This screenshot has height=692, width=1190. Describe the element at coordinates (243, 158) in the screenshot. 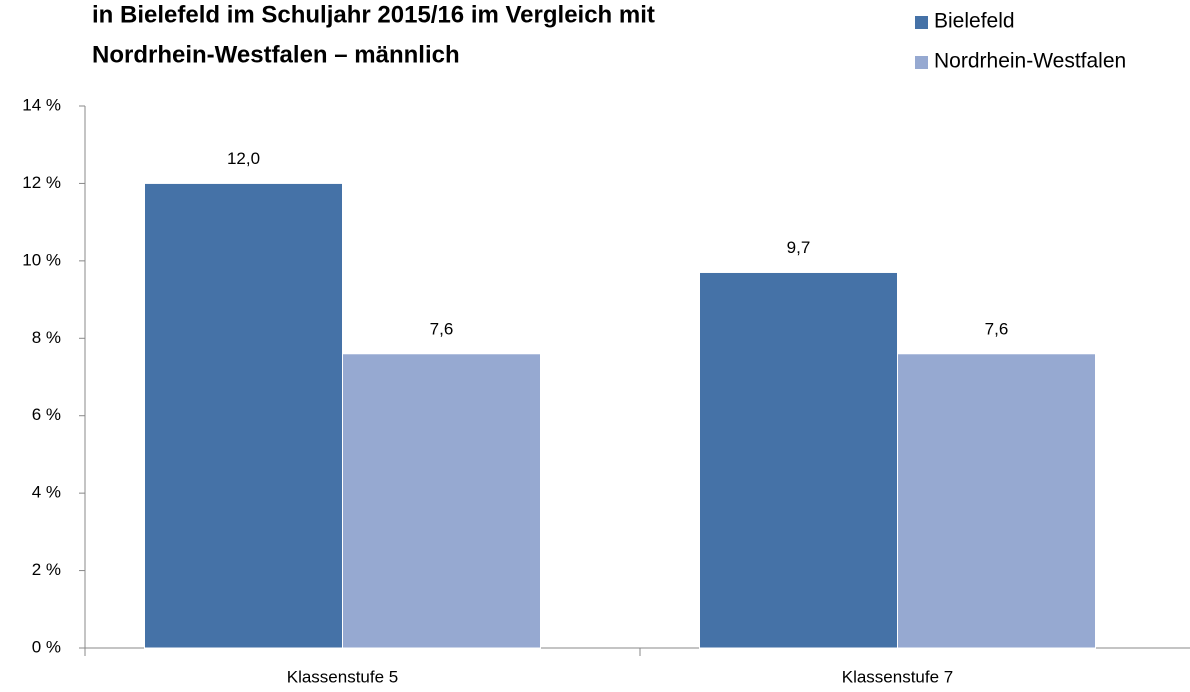

I see `value-label: 12,0` at that location.